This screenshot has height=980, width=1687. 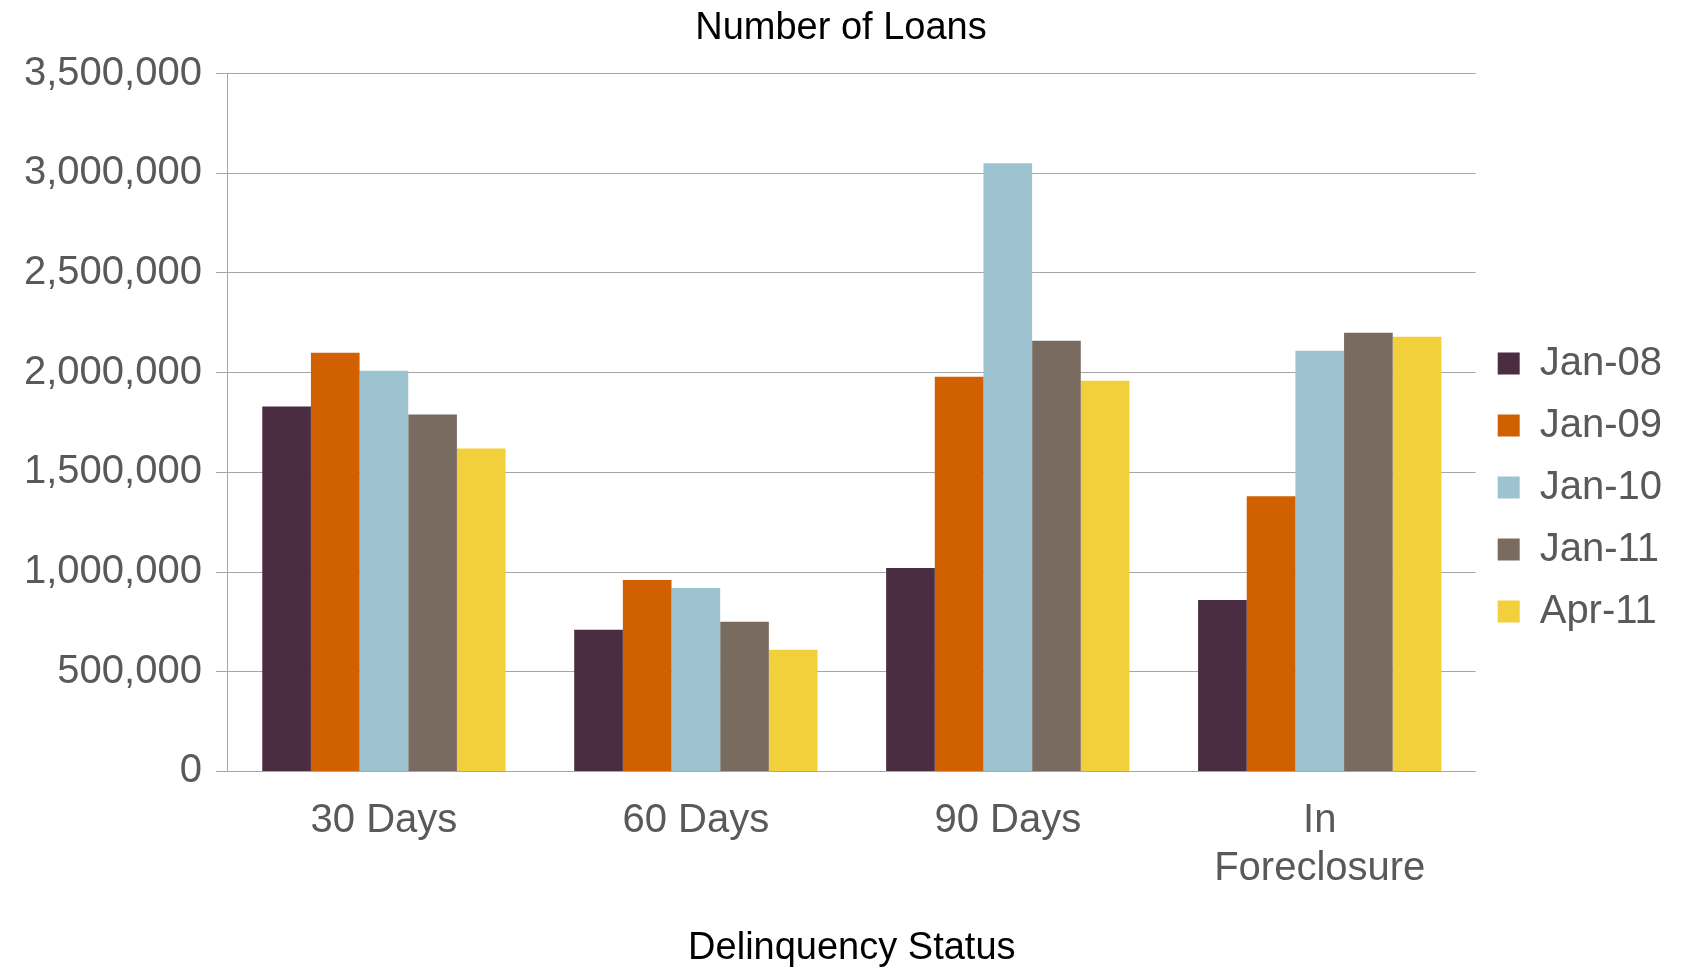 I want to click on y-tick-label: 0, so click(x=190, y=768).